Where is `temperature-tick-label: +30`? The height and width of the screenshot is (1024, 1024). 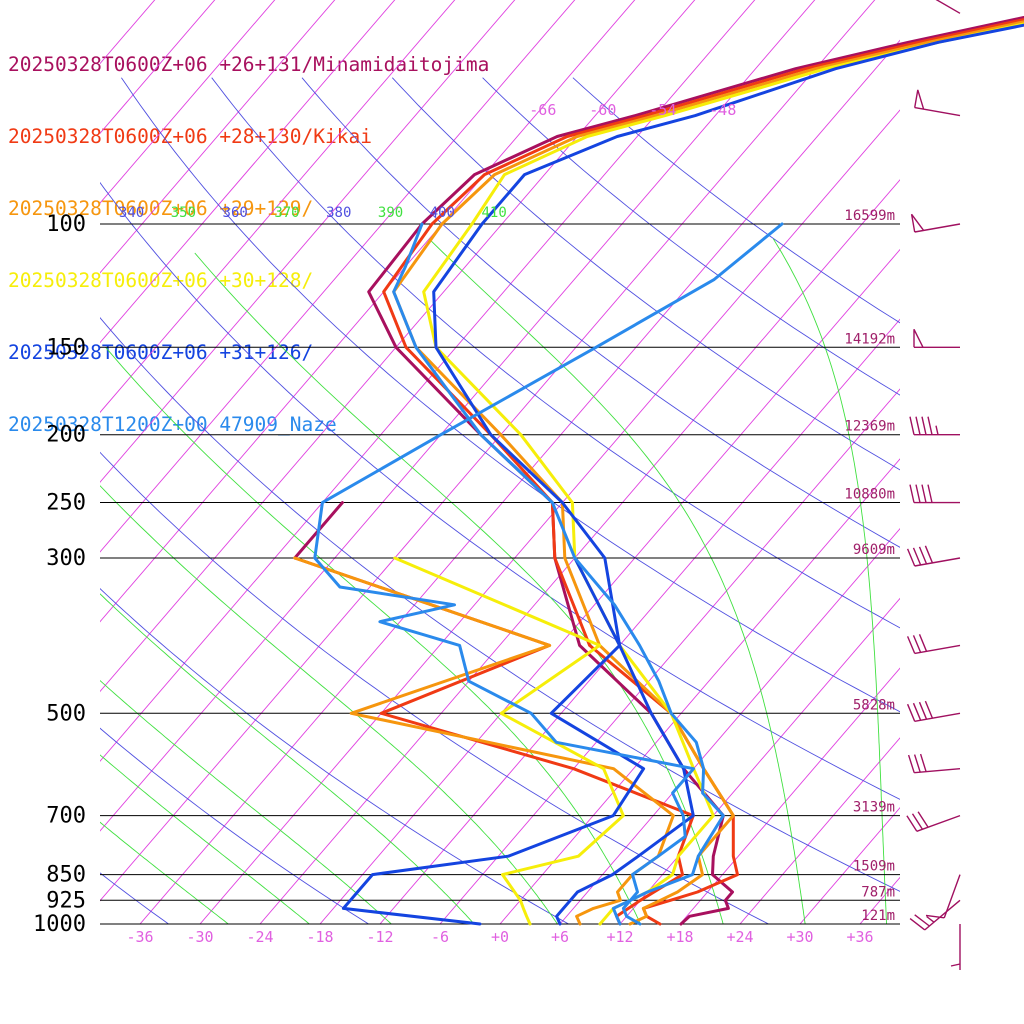 temperature-tick-label: +30 is located at coordinates (799, 937).